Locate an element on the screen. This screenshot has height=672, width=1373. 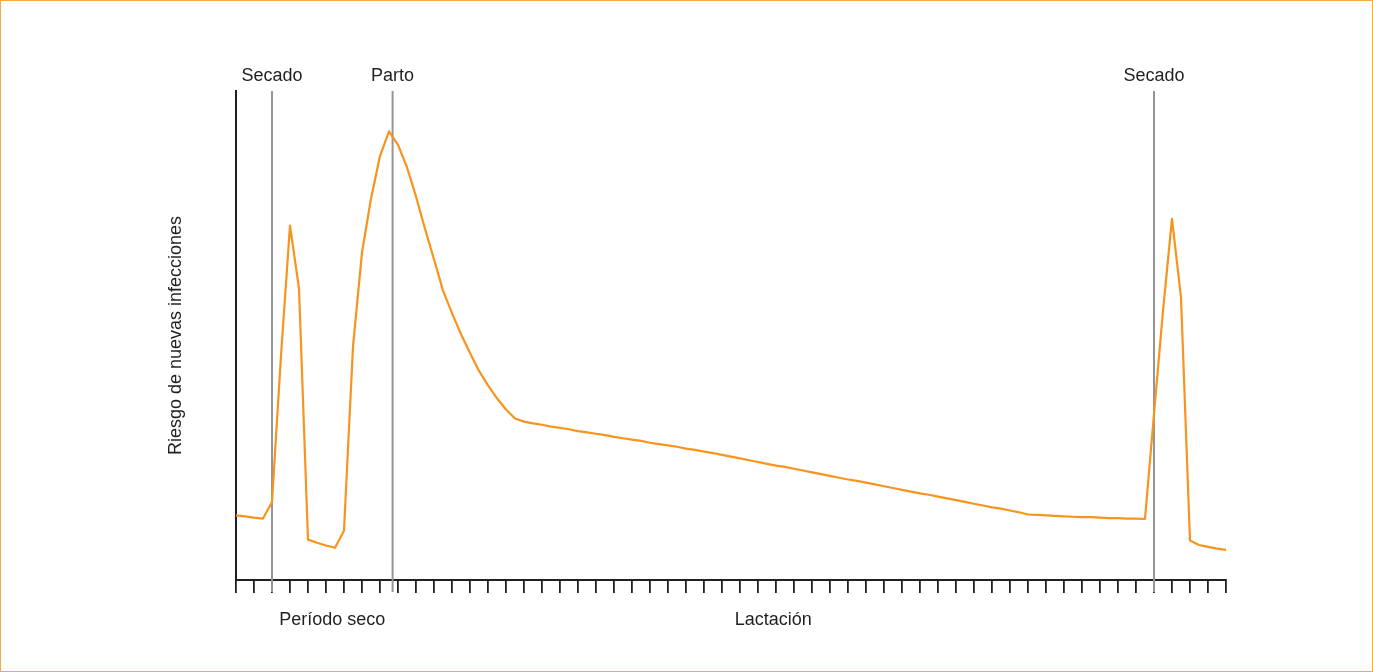
text: Lactación is located at coordinates (773, 618).